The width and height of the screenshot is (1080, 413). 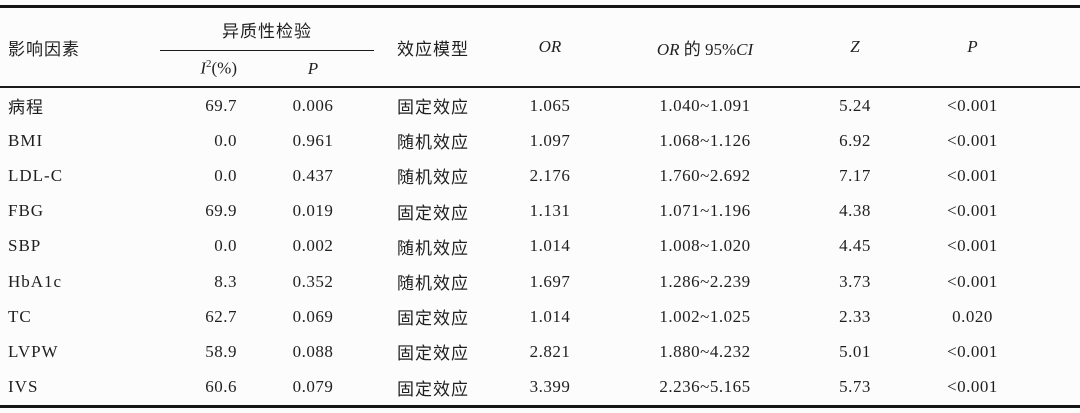 I want to click on cell-or: 1.131, so click(x=550, y=211).